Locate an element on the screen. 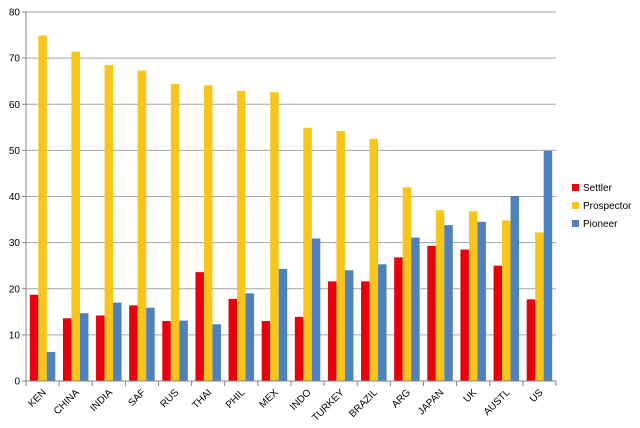  bar-pioneer-thai is located at coordinates (216, 352).